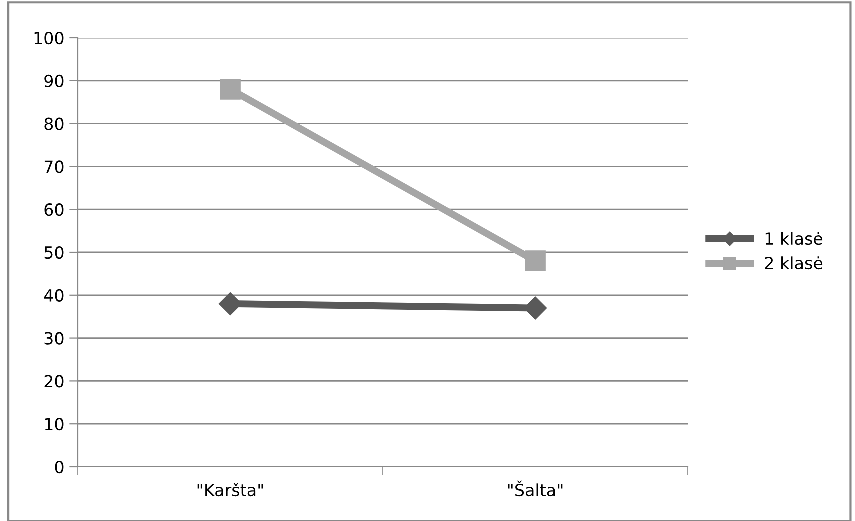 The width and height of the screenshot is (855, 521). I want to click on x-tick-label: "Šalta", so click(535, 488).